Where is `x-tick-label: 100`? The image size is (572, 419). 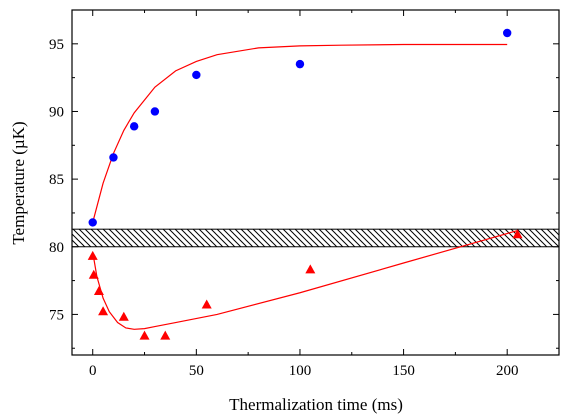
x-tick-label: 100 is located at coordinates (300, 371).